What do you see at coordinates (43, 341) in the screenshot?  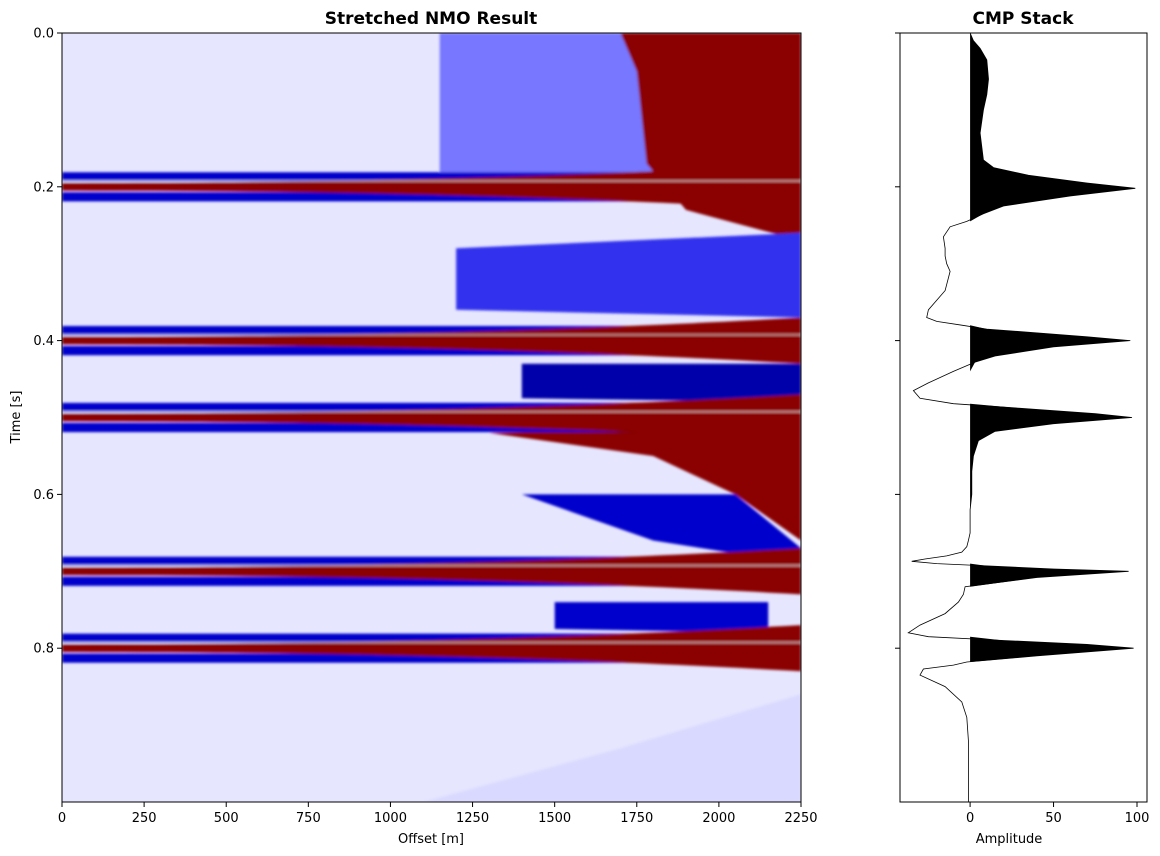 I see `heatmap-y-tick-label: 0.4` at bounding box center [43, 341].